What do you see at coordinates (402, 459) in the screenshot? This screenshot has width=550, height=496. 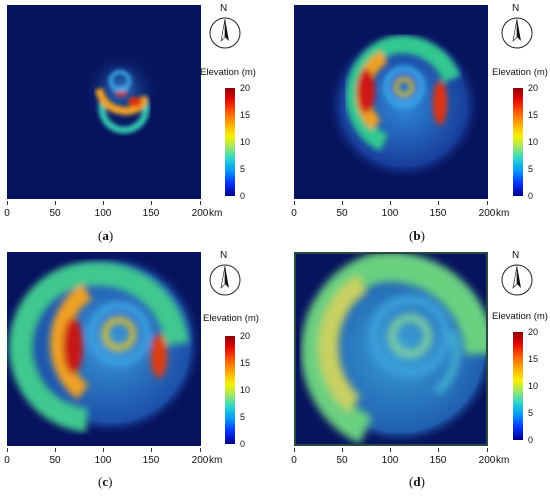 I see `x-axis-d: 0 50 100 150 200 km` at bounding box center [402, 459].